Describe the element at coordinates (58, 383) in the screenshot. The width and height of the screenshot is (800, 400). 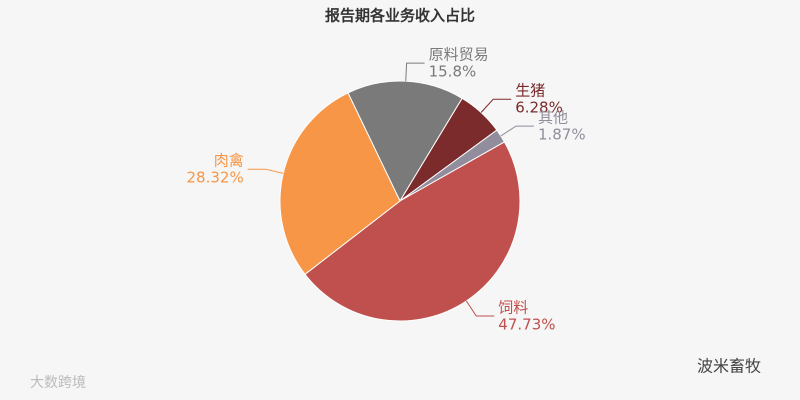
I see `watermark: 大数跨境` at that location.